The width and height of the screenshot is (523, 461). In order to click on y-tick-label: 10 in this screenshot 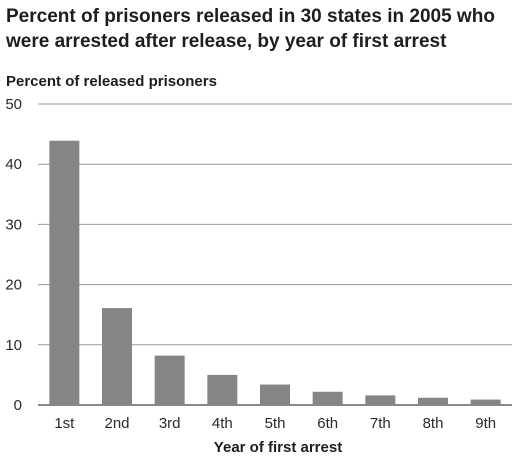, I will do `click(13, 345)`.